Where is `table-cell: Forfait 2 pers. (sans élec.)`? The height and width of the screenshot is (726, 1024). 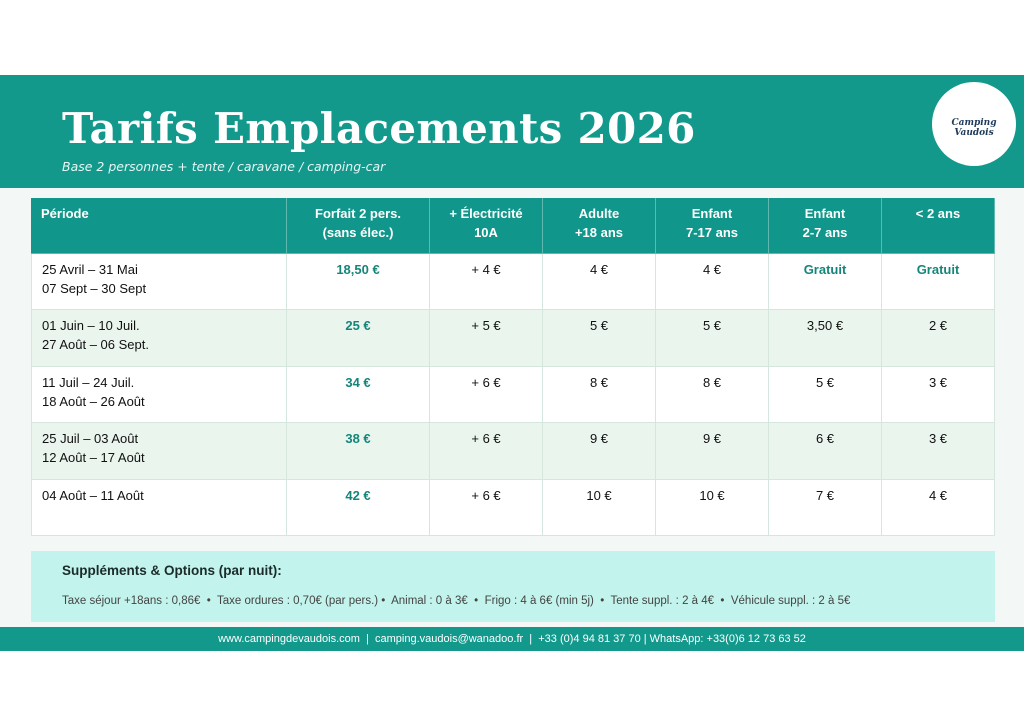 table-cell: Forfait 2 pers. (sans élec.) is located at coordinates (358, 226).